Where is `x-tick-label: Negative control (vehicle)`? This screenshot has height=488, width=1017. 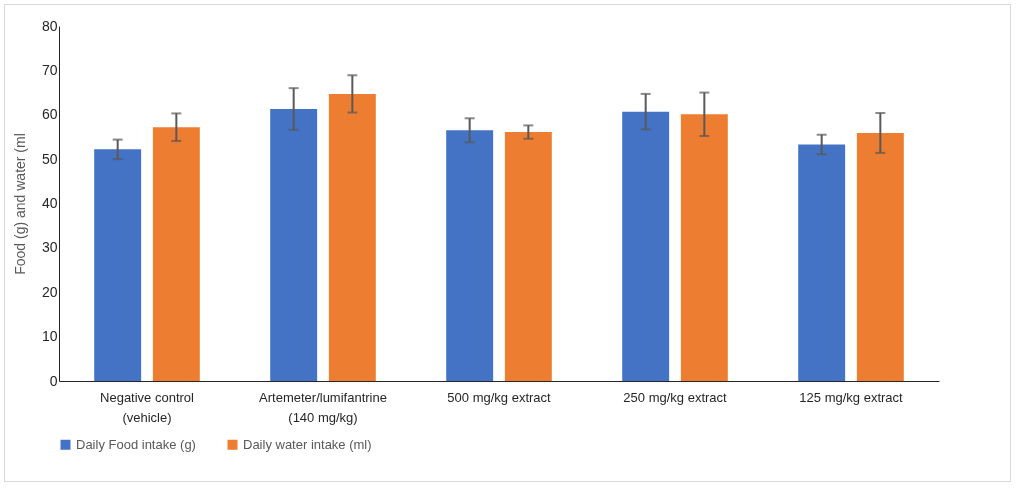 x-tick-label: Negative control (vehicle) is located at coordinates (147, 407).